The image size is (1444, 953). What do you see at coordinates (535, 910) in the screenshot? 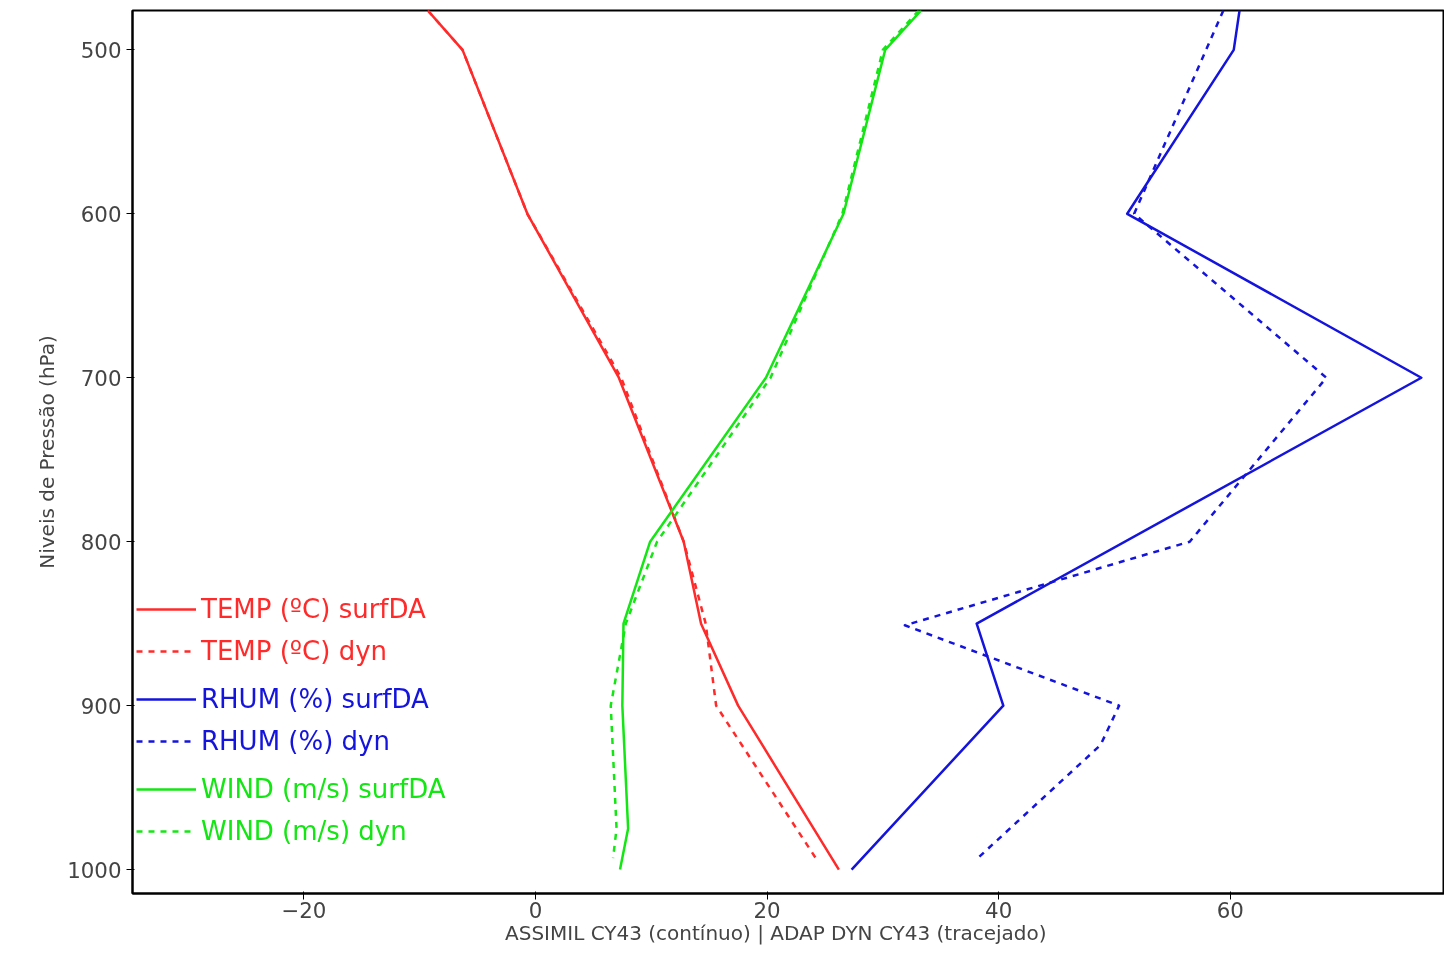
I see `x-tick-label: 0` at bounding box center [535, 910].